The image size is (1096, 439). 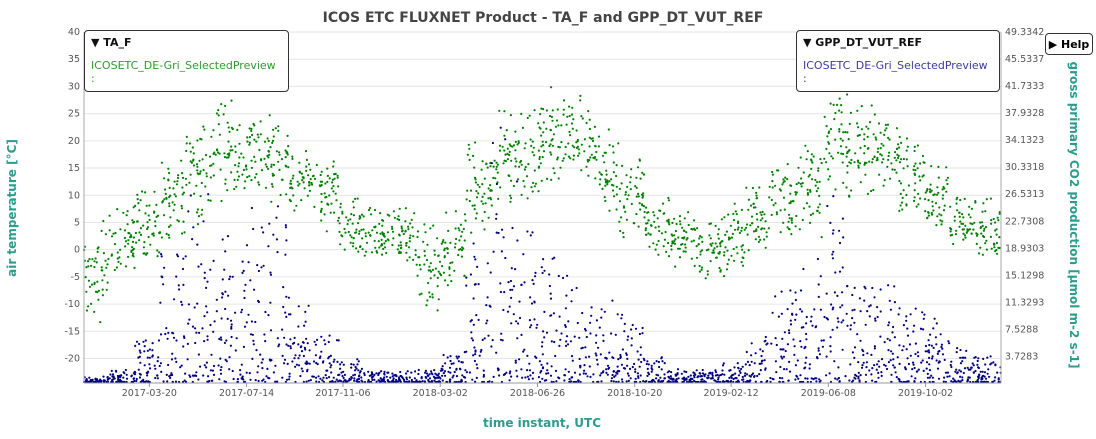 I want to click on y-right-tick-label: 15.1298, so click(x=1024, y=275).